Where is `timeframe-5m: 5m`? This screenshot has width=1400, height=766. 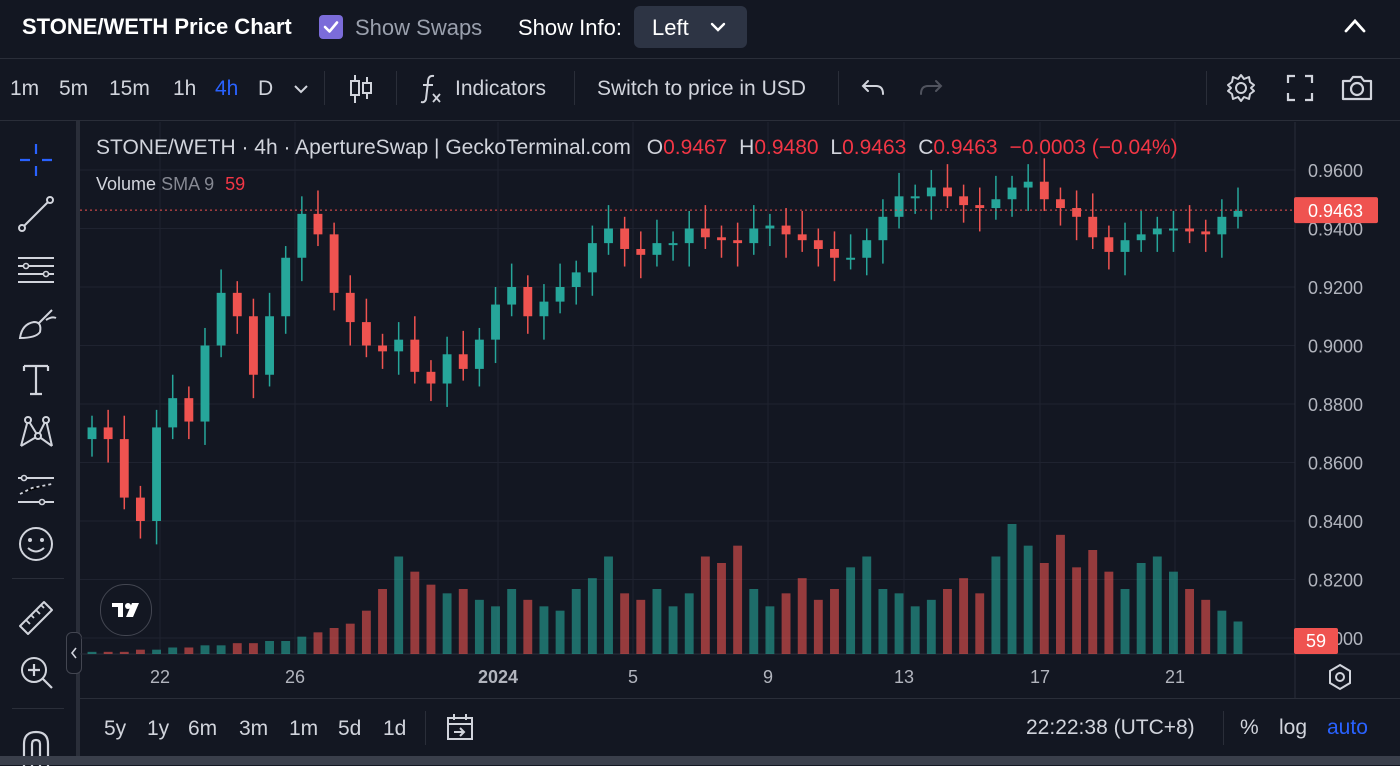 timeframe-5m: 5m is located at coordinates (74, 88).